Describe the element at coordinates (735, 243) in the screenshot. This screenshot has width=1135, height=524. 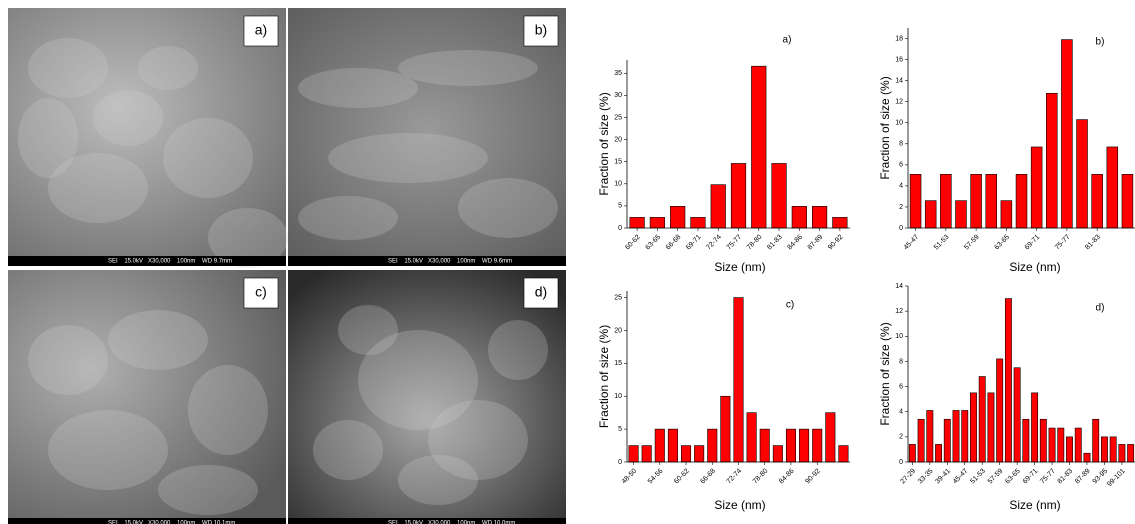
I see `x-tick-label: 75-77` at that location.